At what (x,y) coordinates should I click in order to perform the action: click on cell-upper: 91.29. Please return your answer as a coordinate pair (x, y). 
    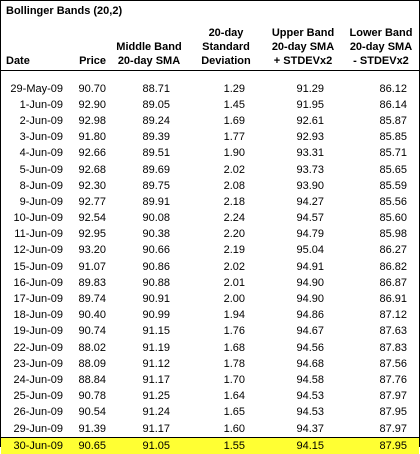
    Looking at the image, I should click on (310, 88).